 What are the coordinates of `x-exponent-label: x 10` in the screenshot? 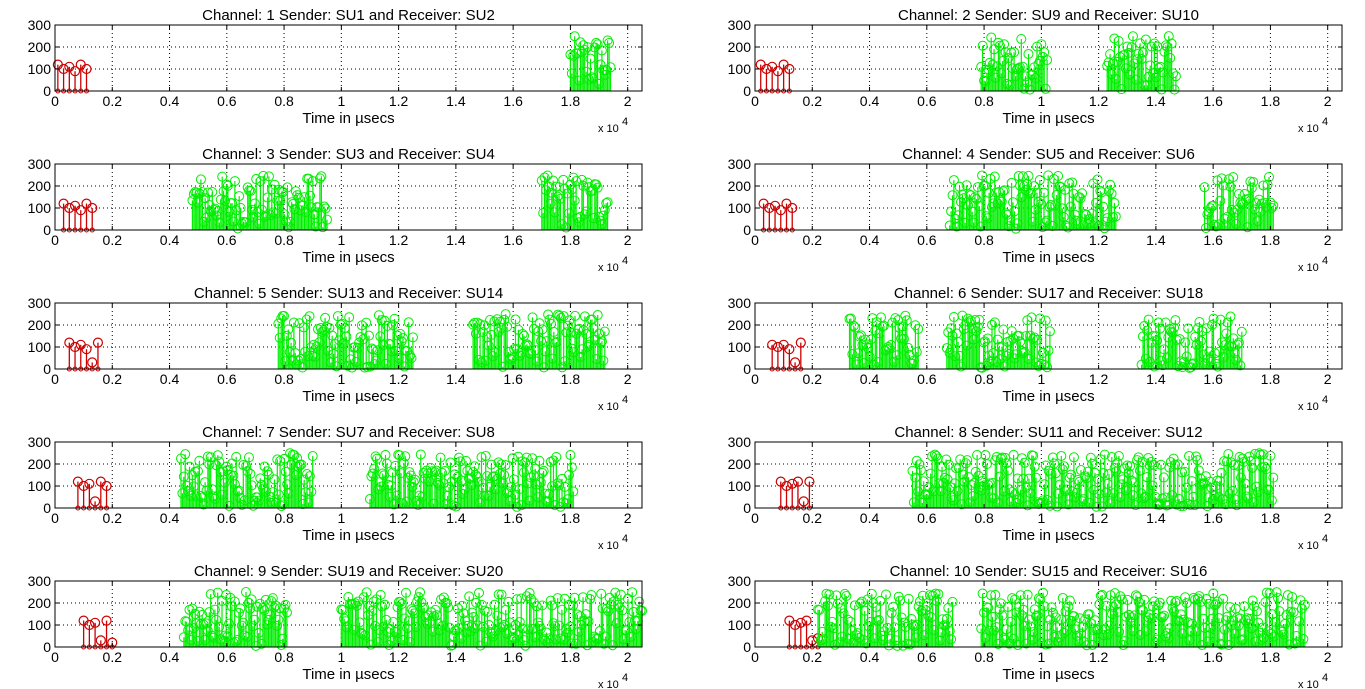 It's located at (608, 546).